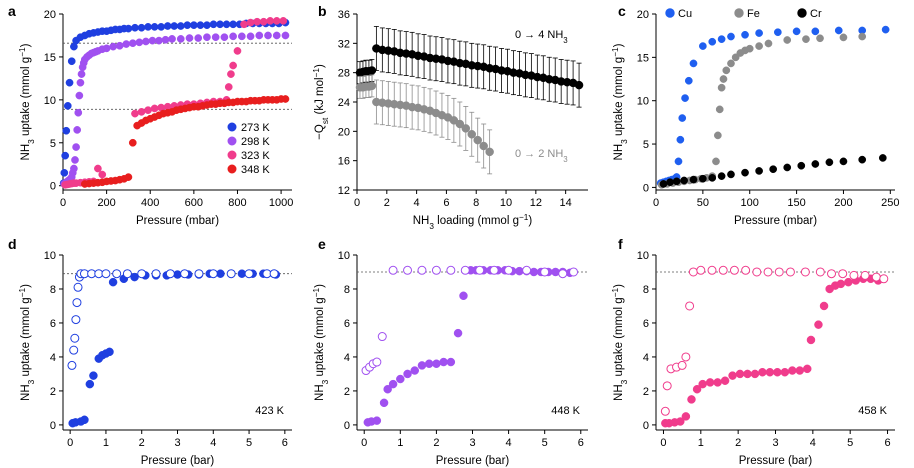  What do you see at coordinates (565, 411) in the screenshot?
I see `temperature-label: 448 K` at bounding box center [565, 411].